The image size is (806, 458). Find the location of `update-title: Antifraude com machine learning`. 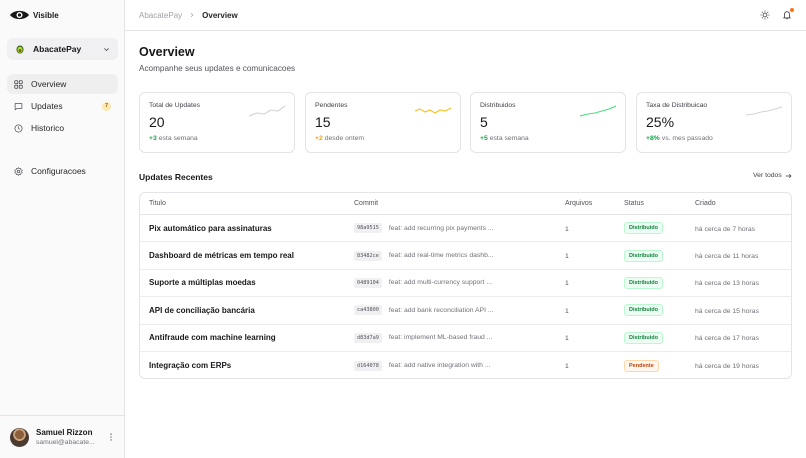

update-title: Antifraude com machine learning is located at coordinates (212, 338).